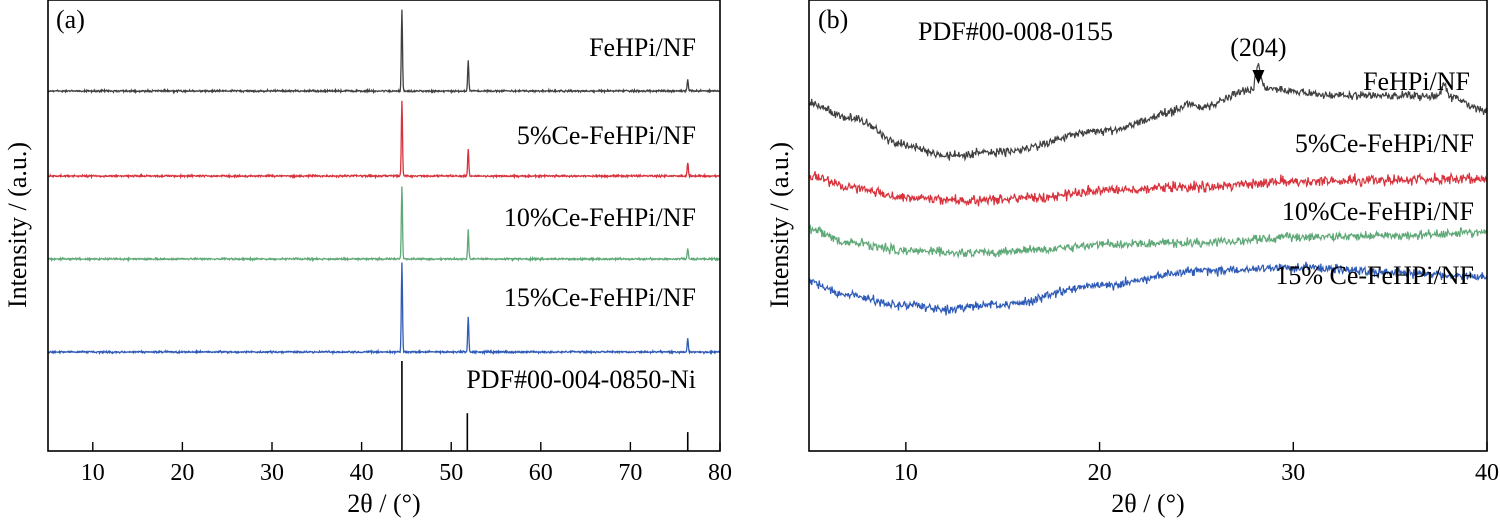 Image resolution: width=1500 pixels, height=527 pixels. I want to click on panel-b-label: (b), so click(833, 19).